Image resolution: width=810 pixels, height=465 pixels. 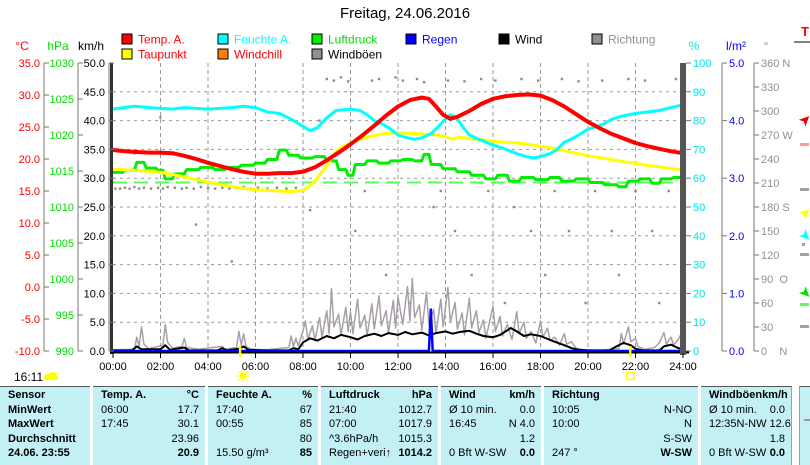 I want to click on column-header: Windböen km/h, so click(x=748, y=395).